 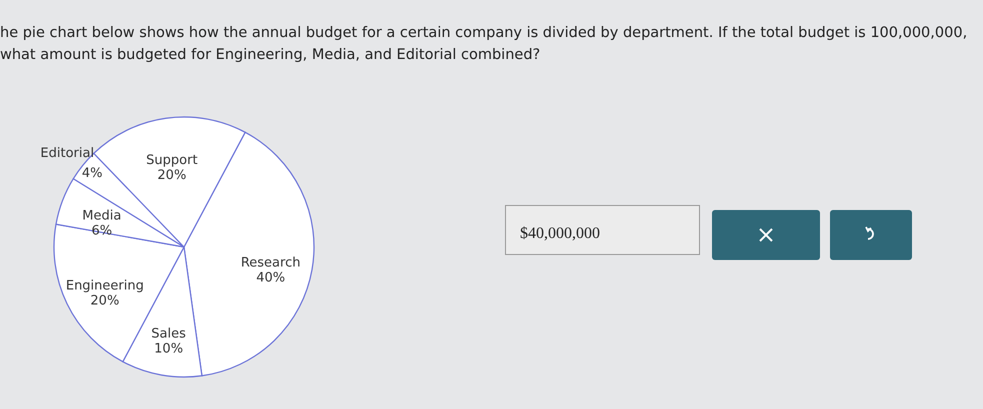 What do you see at coordinates (602, 230) in the screenshot?
I see `text: $40,000,000` at bounding box center [602, 230].